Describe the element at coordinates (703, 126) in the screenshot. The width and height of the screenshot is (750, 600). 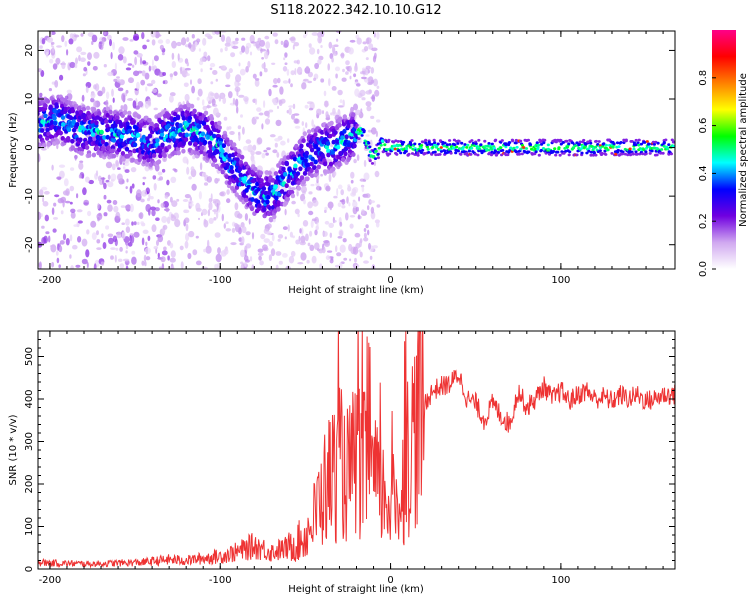
I see `colorbar-tick-label: 0.6` at that location.